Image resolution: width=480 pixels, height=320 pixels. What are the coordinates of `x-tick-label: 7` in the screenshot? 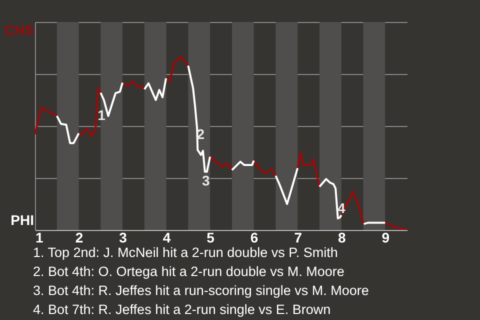 It's located at (298, 238).